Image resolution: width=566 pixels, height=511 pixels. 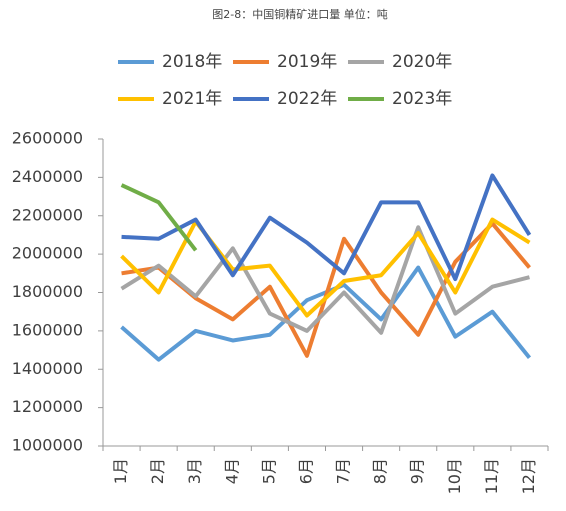 What do you see at coordinates (47, 138) in the screenshot?
I see `y-tick-label: 2600000` at bounding box center [47, 138].